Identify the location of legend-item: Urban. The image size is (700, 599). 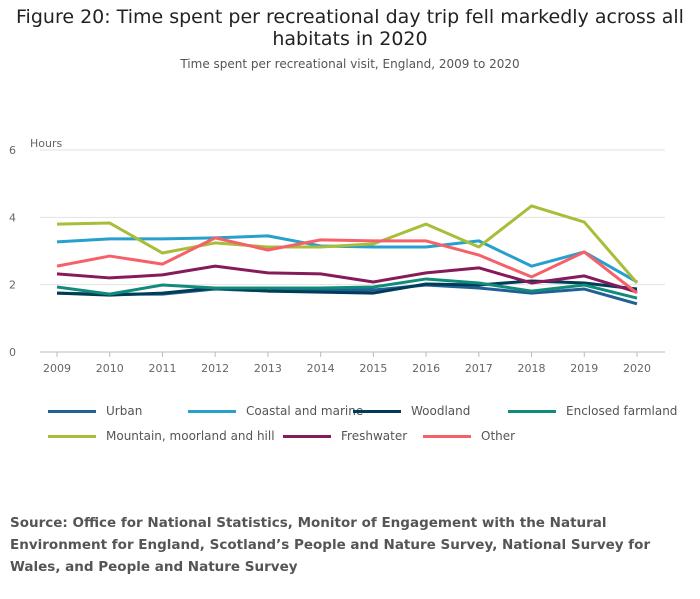
(95, 411).